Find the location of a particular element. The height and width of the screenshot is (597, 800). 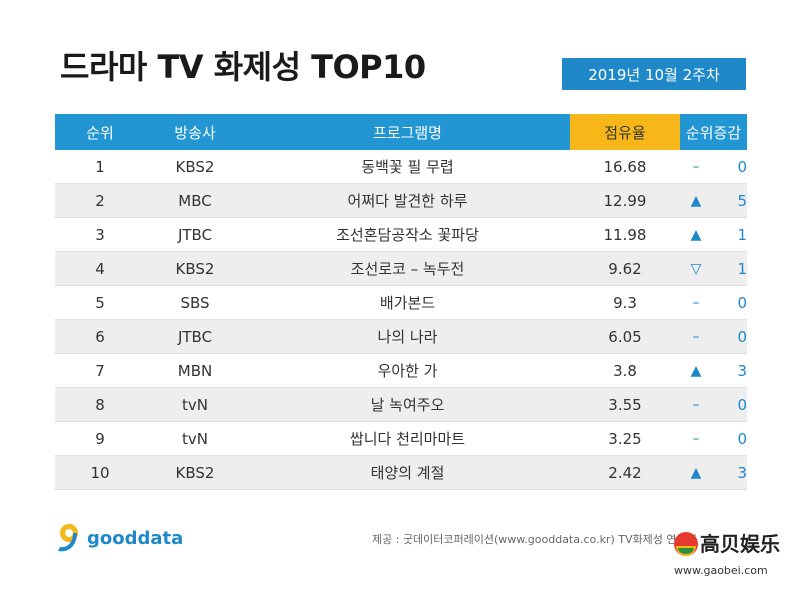

rank-cell: 9 is located at coordinates (100, 438).